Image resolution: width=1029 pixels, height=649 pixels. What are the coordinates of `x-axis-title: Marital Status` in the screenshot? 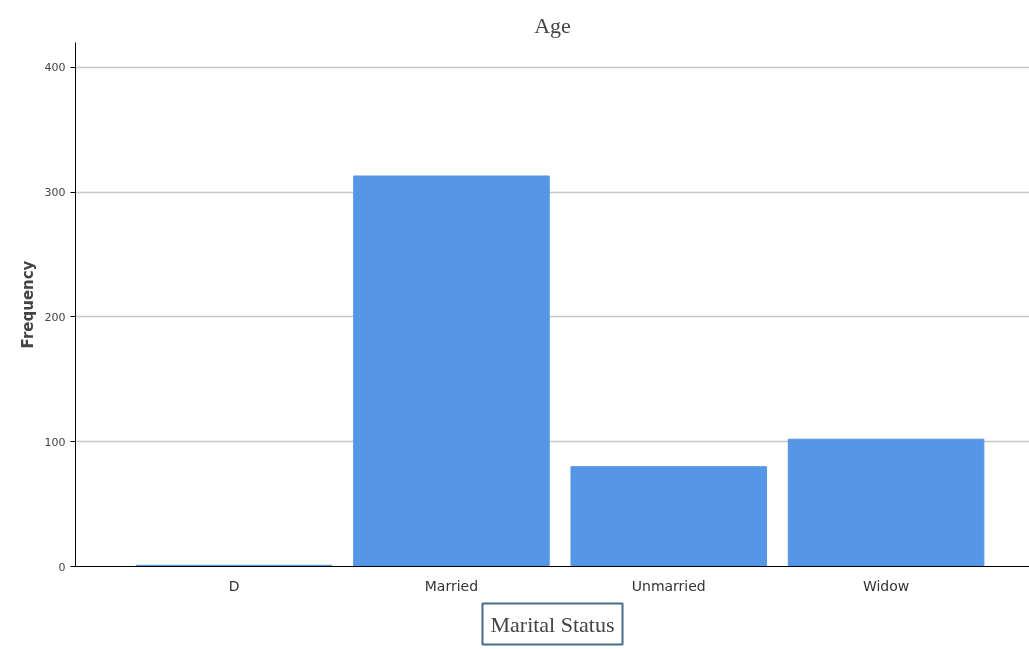 It's located at (552, 624).